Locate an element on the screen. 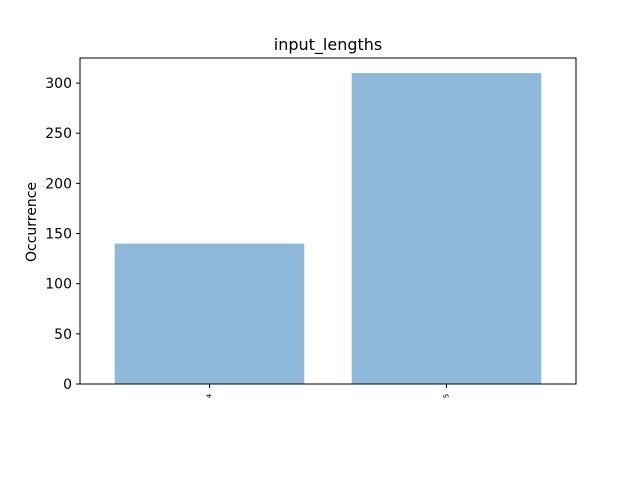 This screenshot has width=640, height=480. x-tick-label-4: 4 is located at coordinates (210, 395).